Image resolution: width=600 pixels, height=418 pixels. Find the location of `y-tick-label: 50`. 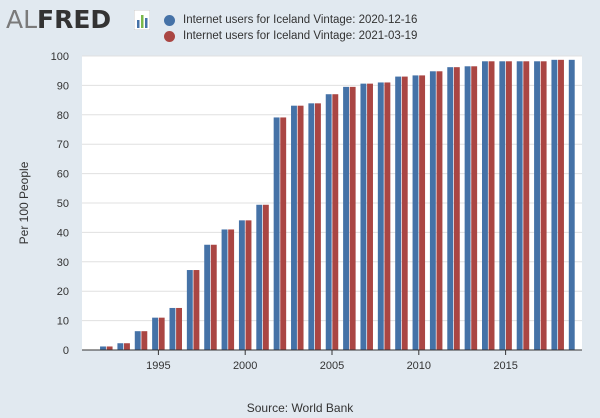

y-tick-label: 50 is located at coordinates (63, 204).